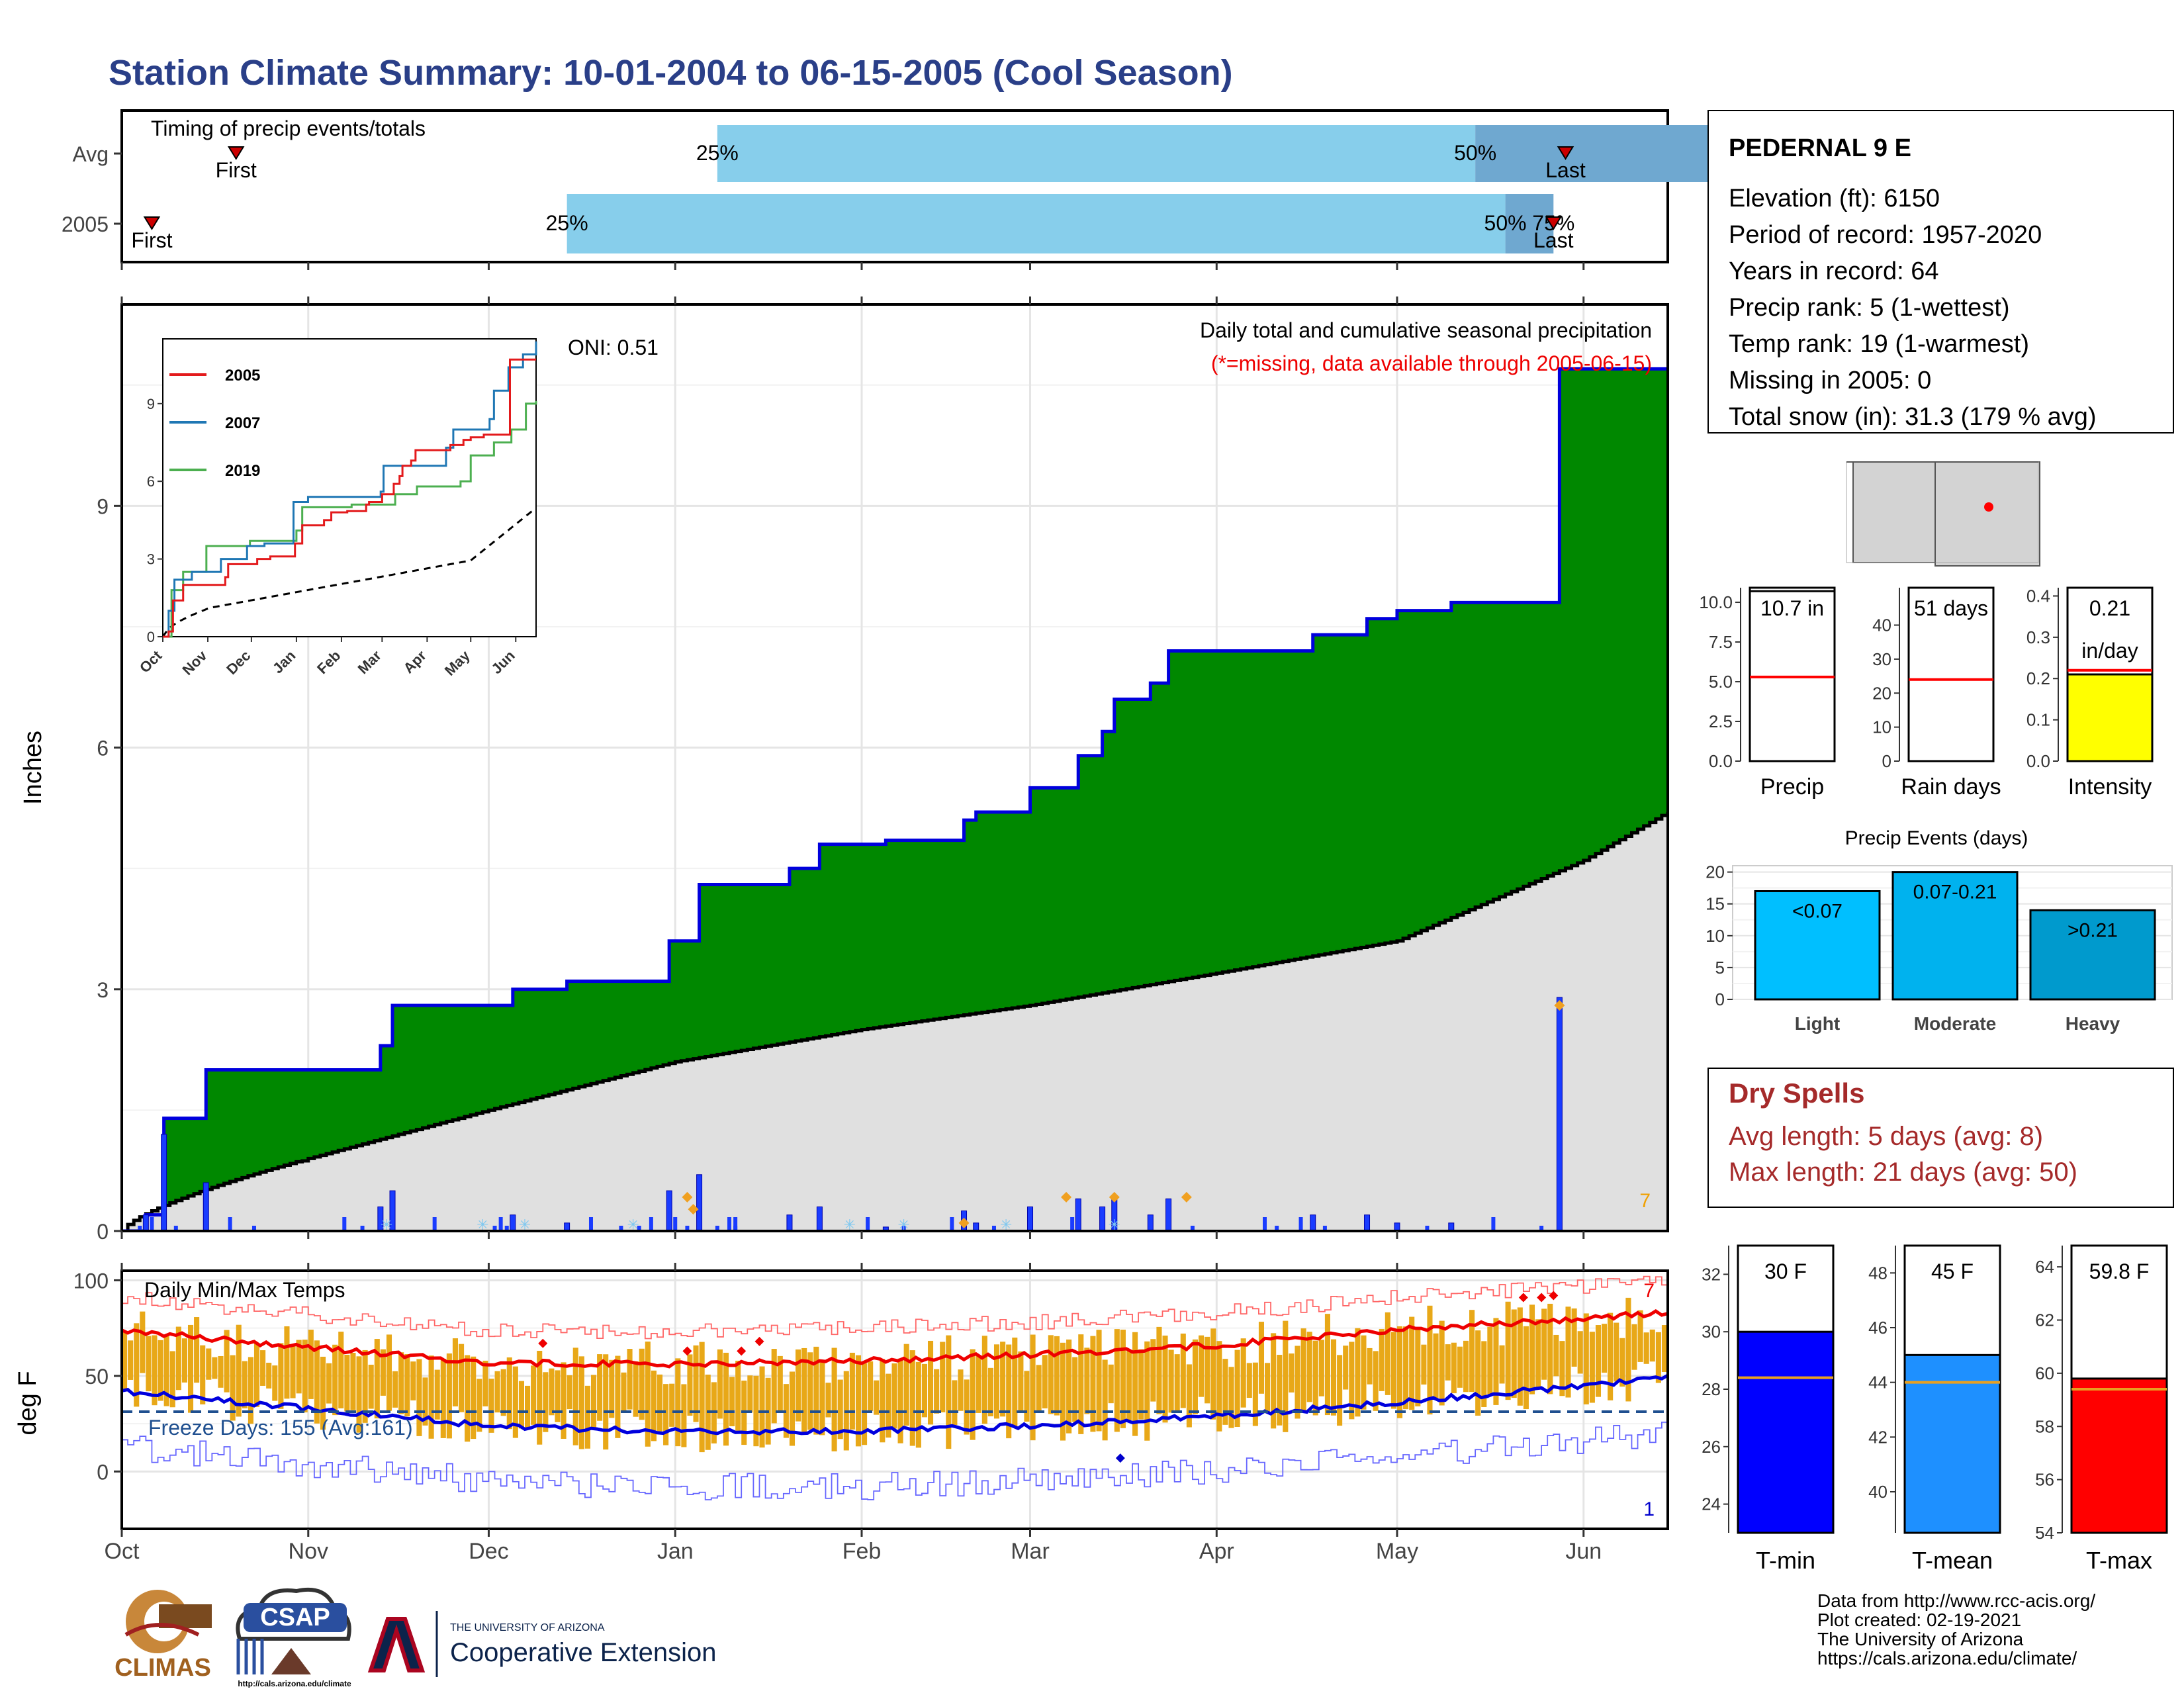 The height and width of the screenshot is (1691, 2184). I want to click on station-location-marker, so click(1988, 507).